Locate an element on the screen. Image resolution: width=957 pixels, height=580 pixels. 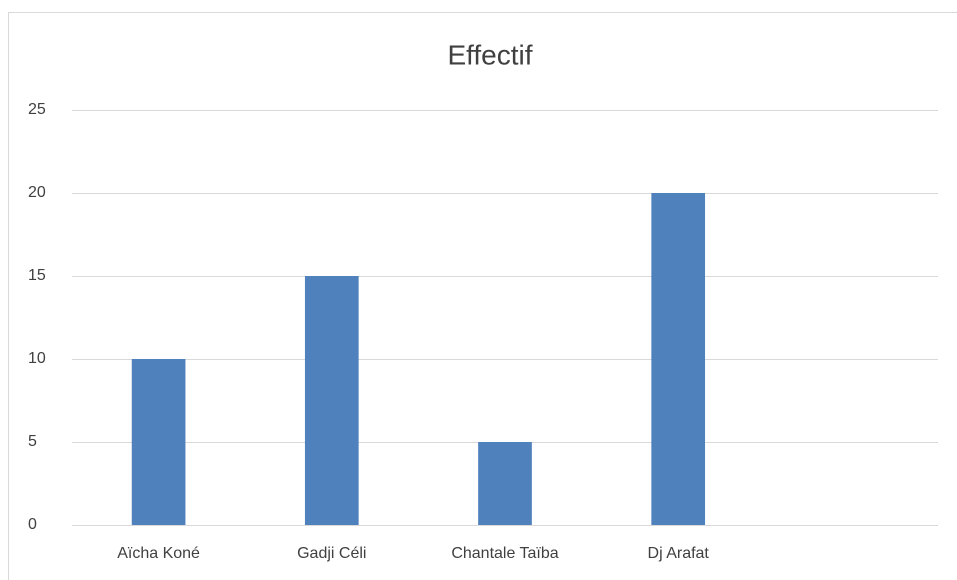
y-tick-label: 10 is located at coordinates (37, 358).